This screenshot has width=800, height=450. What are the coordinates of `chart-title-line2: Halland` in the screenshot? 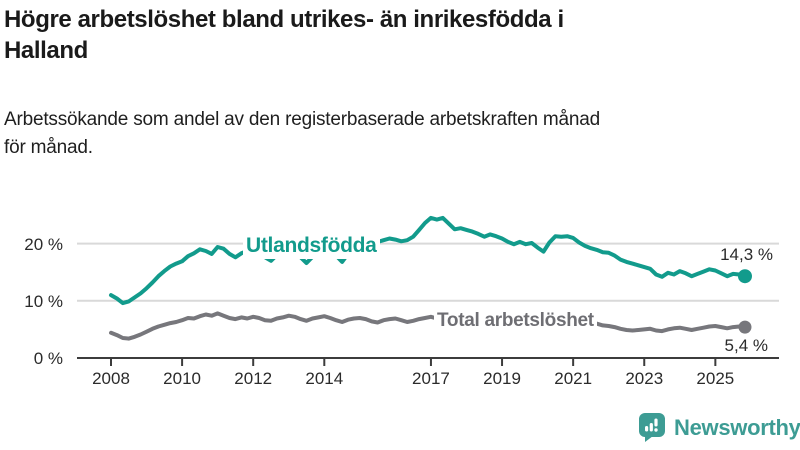 It's located at (46, 50).